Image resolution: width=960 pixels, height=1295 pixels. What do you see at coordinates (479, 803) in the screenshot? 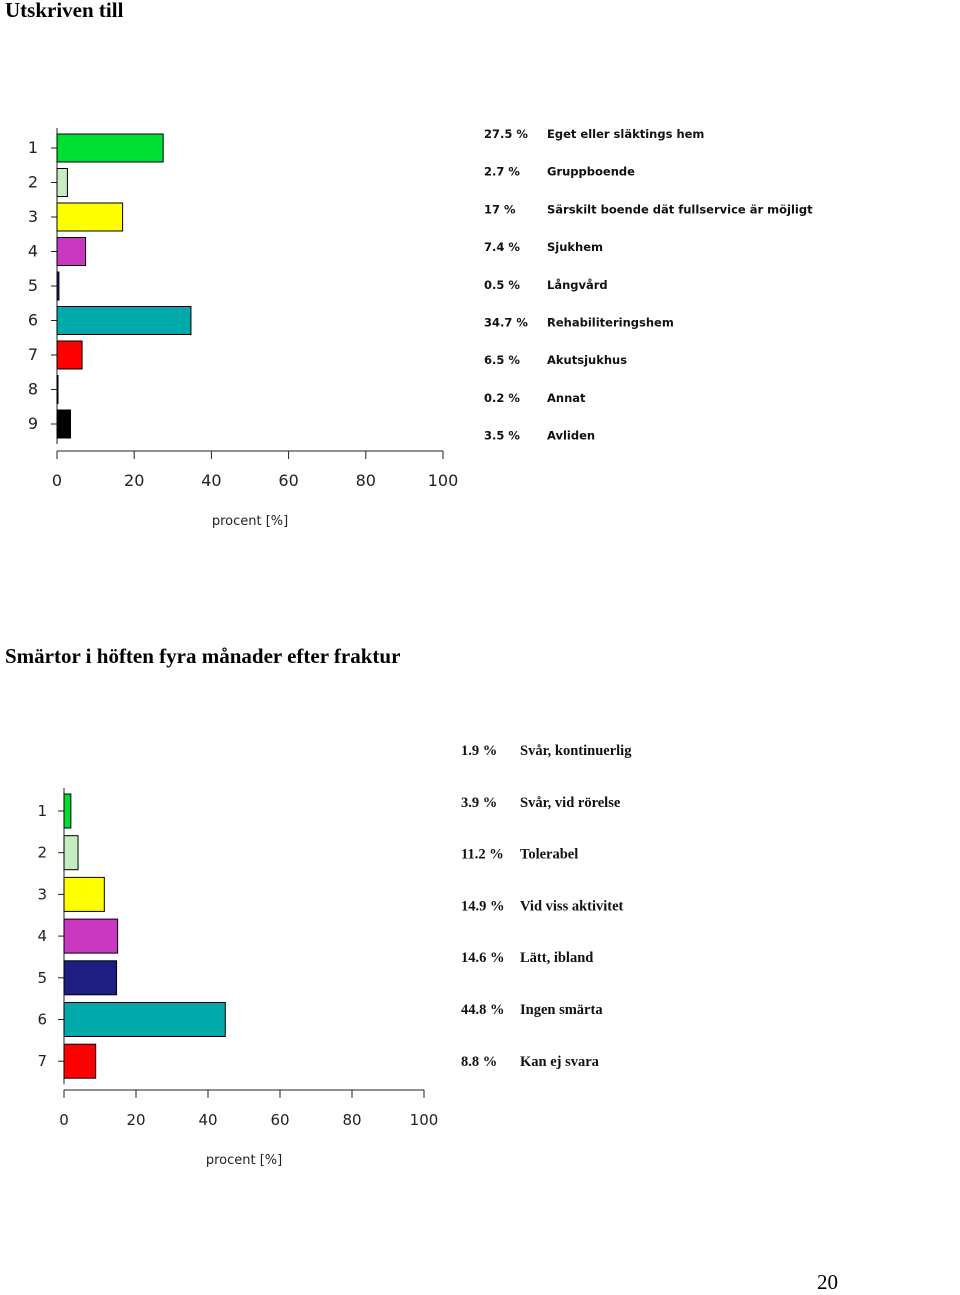
I see `legend-value: 3.9 %` at bounding box center [479, 803].